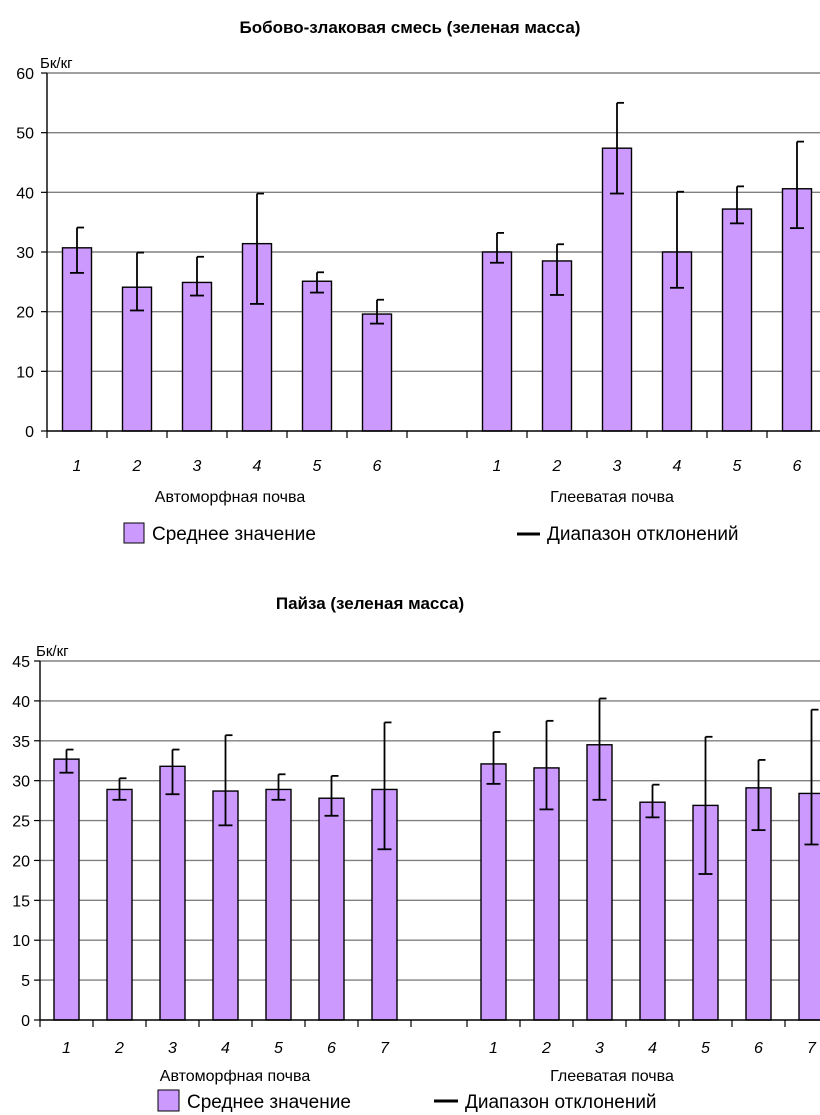  I want to click on chart-title: Бобово-злаковая смесь (зеленая масса), so click(410, 27).